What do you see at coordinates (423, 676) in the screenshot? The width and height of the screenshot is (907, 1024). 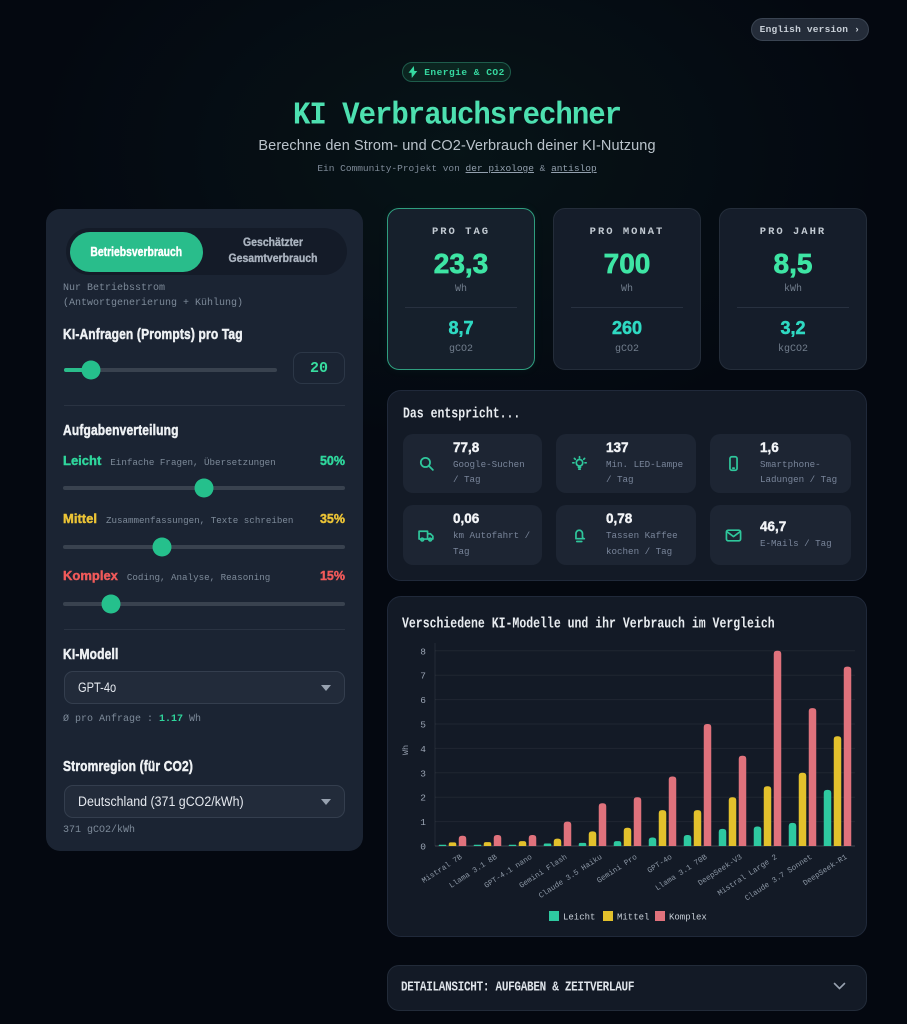 I see `svg-text: 7` at bounding box center [423, 676].